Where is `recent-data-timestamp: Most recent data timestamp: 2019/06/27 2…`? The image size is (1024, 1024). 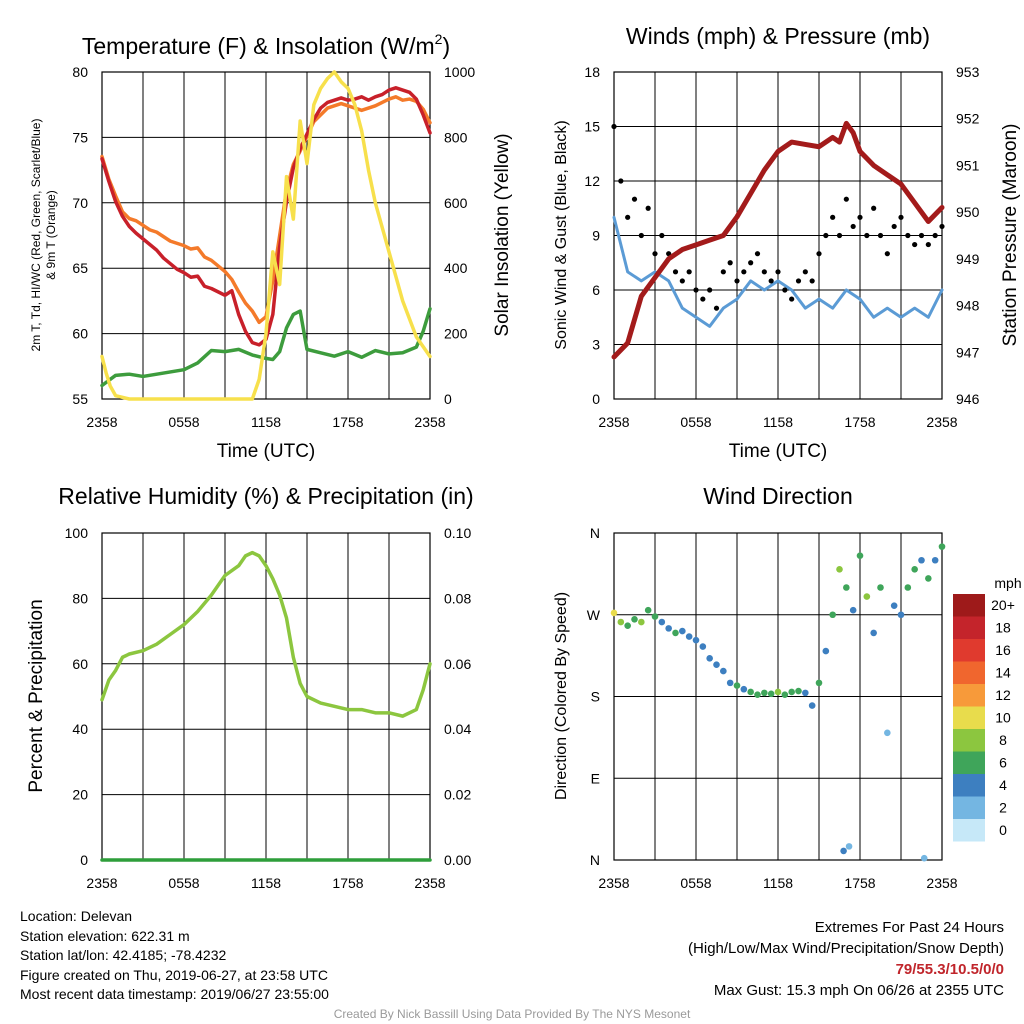 recent-data-timestamp: Most recent data timestamp: 2019/06/27 2… is located at coordinates (174, 994).